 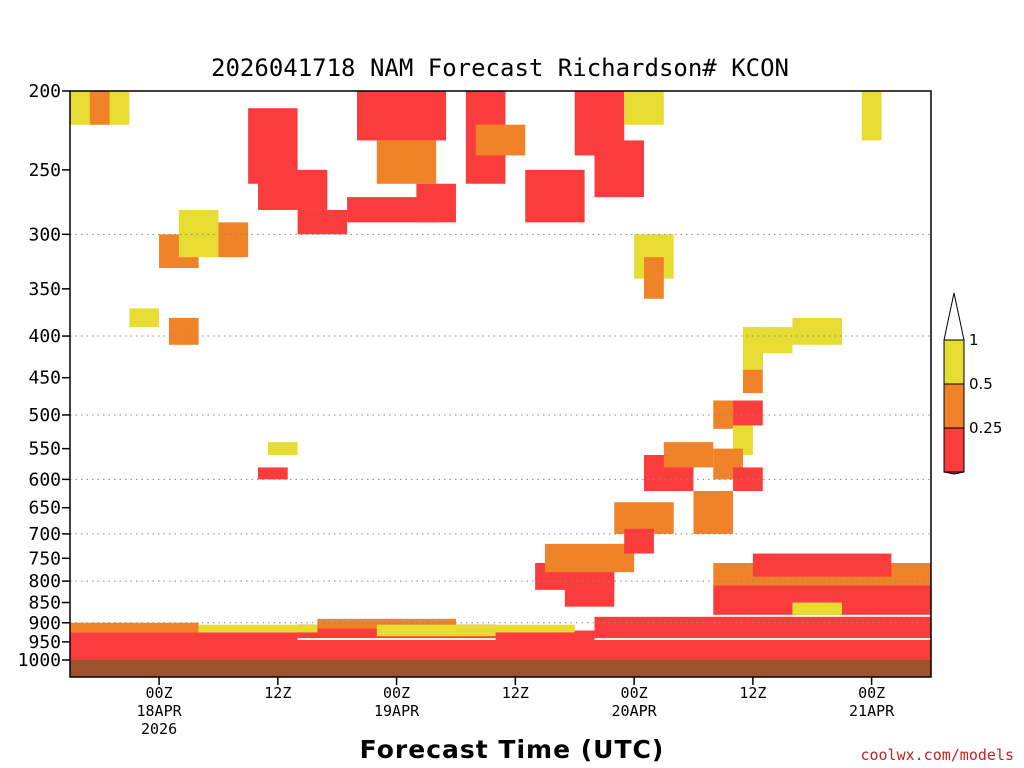 I want to click on legend-under-triangle, so click(x=954, y=473).